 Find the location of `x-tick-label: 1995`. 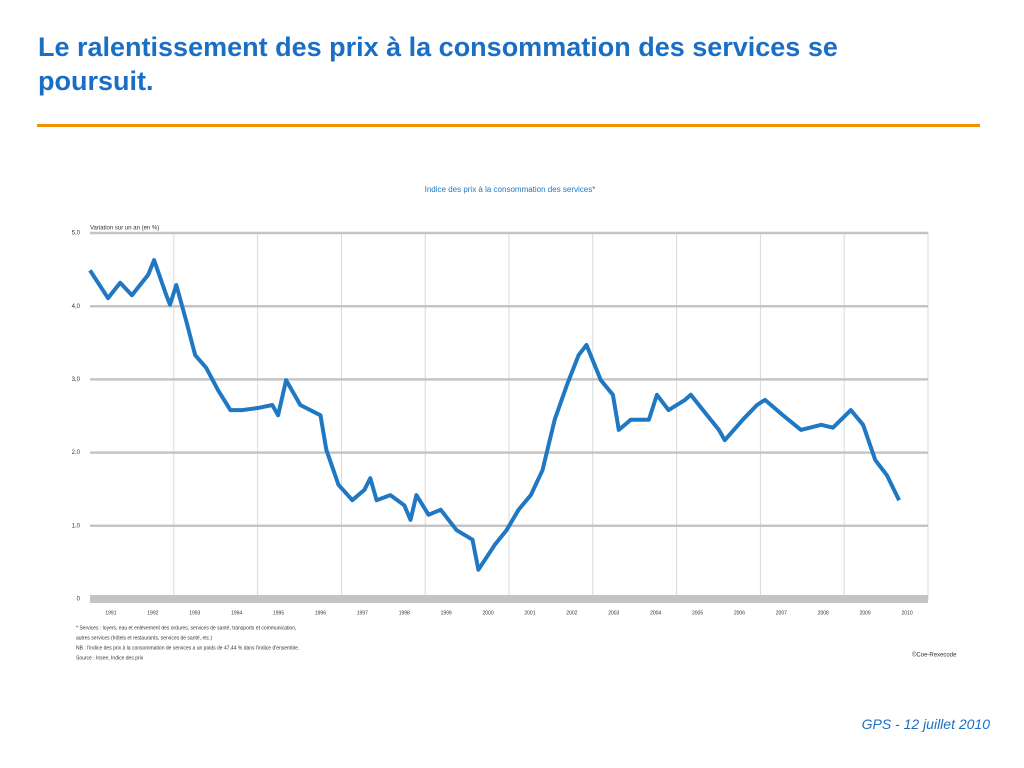

x-tick-label: 1995 is located at coordinates (278, 613).